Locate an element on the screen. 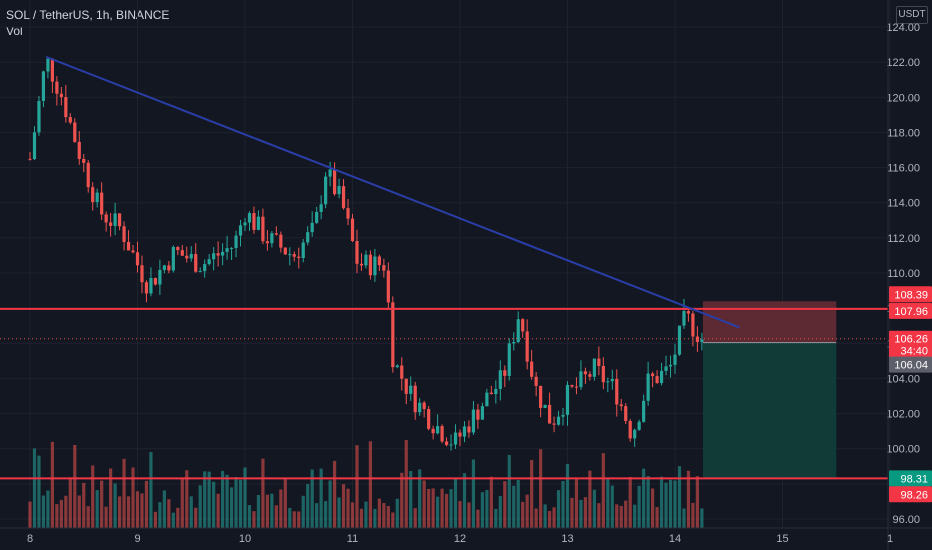  price-tick-label: 112.00 is located at coordinates (903, 239).